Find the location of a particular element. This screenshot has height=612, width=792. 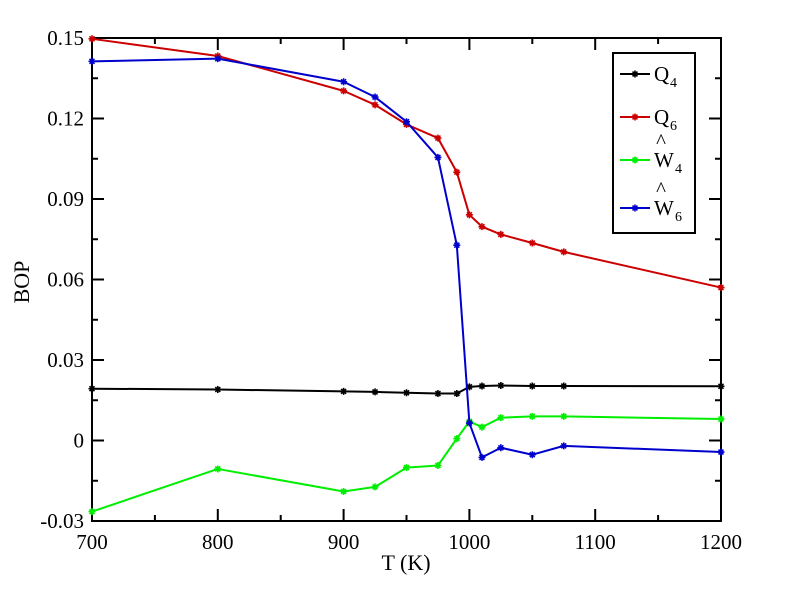

legend-box is located at coordinates (654, 143).